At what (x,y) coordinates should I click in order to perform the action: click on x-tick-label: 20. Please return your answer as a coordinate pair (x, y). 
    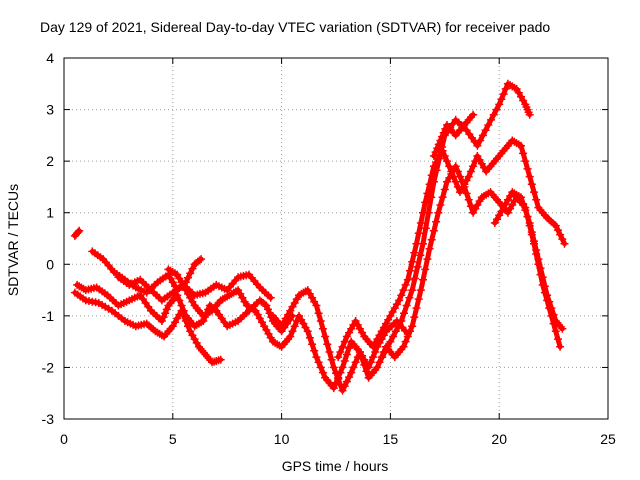
    Looking at the image, I should click on (499, 439).